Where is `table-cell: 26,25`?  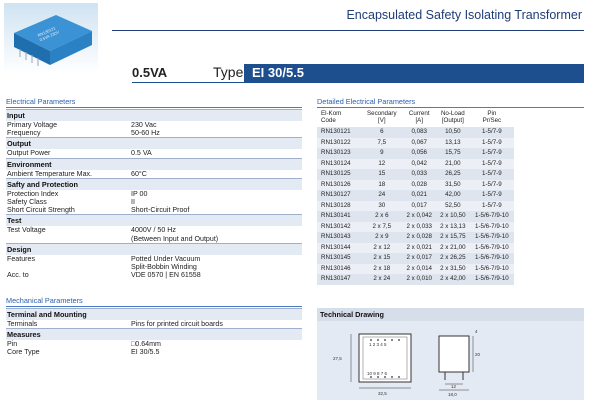 table-cell: 26,25 is located at coordinates (452, 174).